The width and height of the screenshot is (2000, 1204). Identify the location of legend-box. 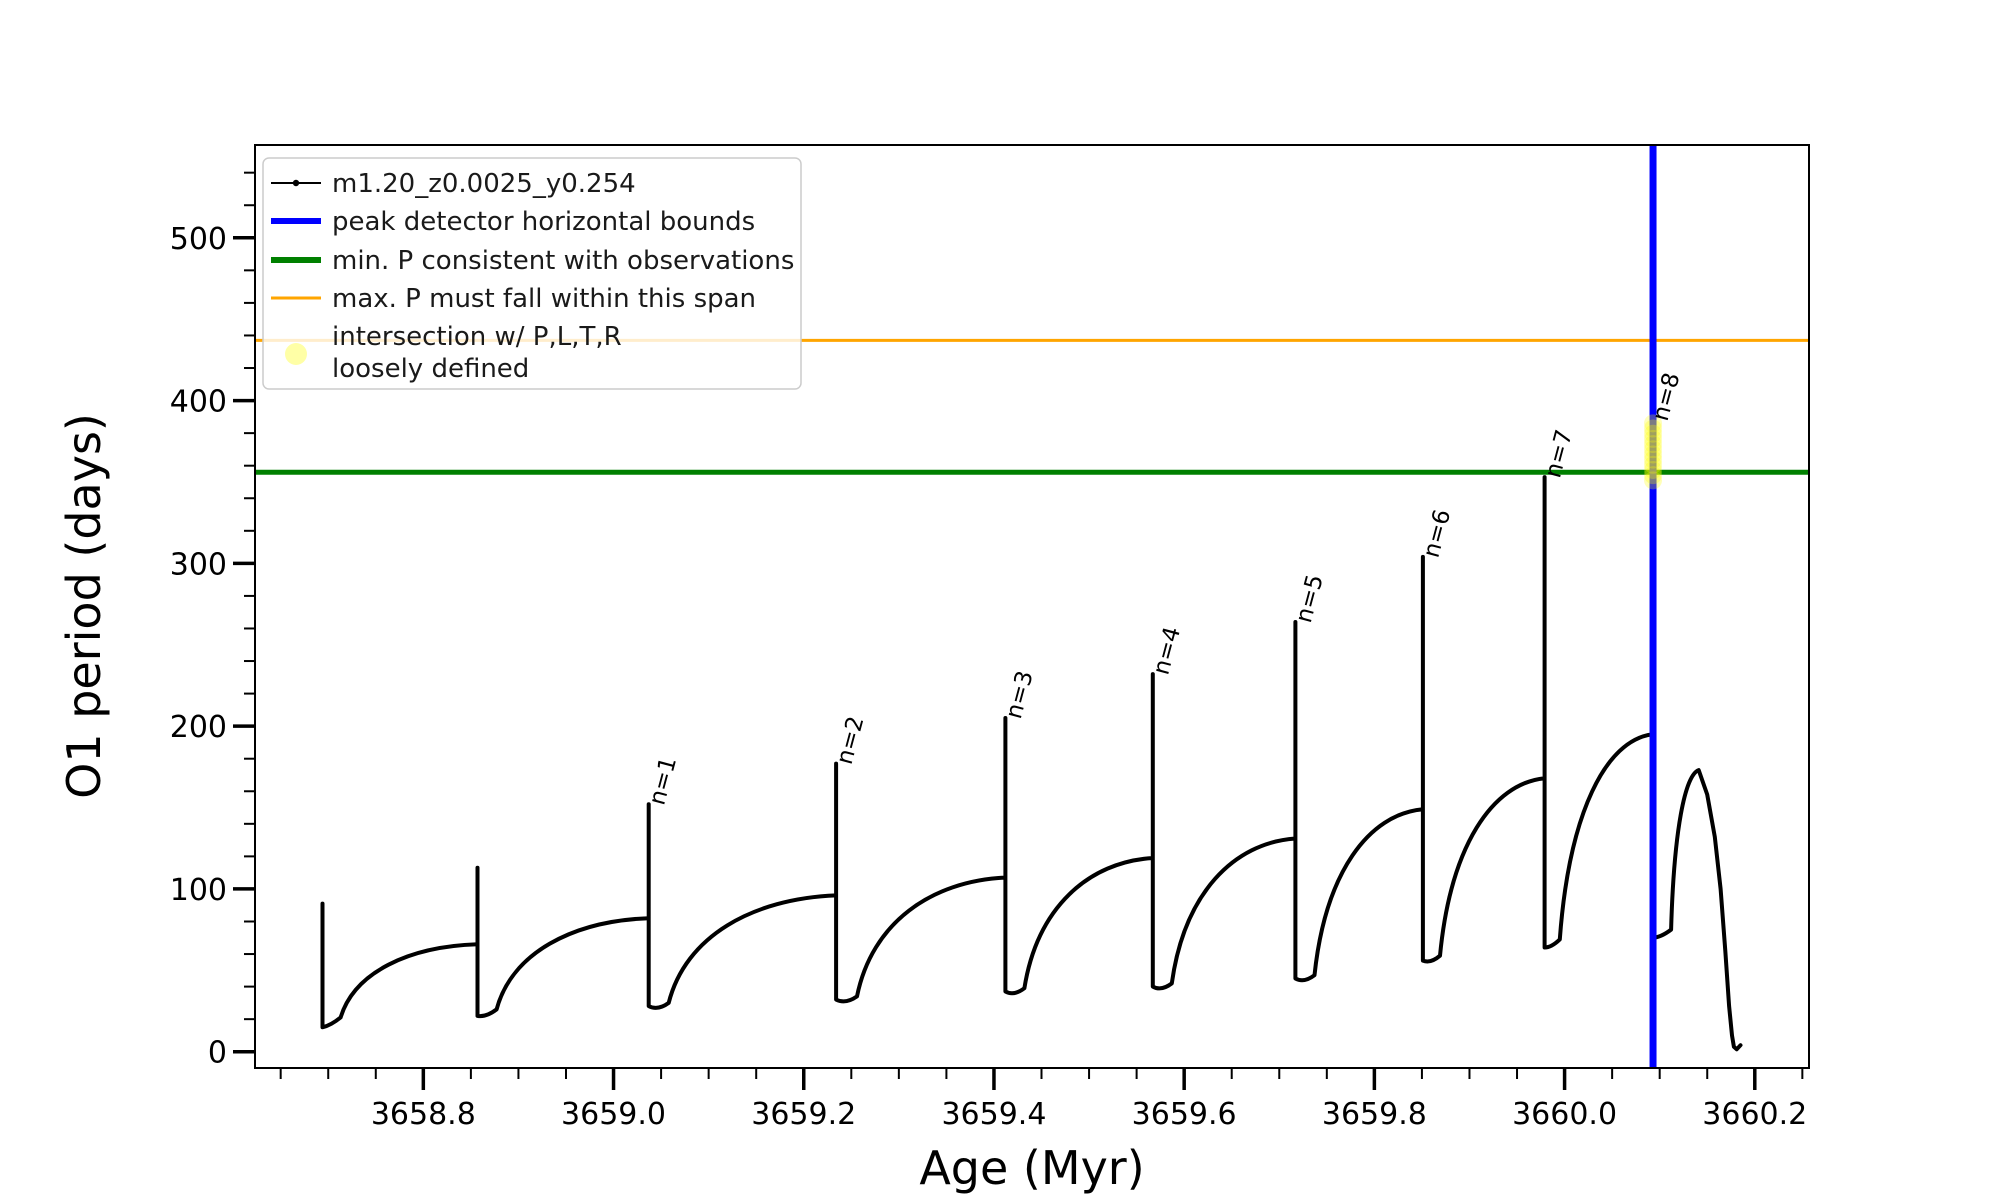
(532, 273).